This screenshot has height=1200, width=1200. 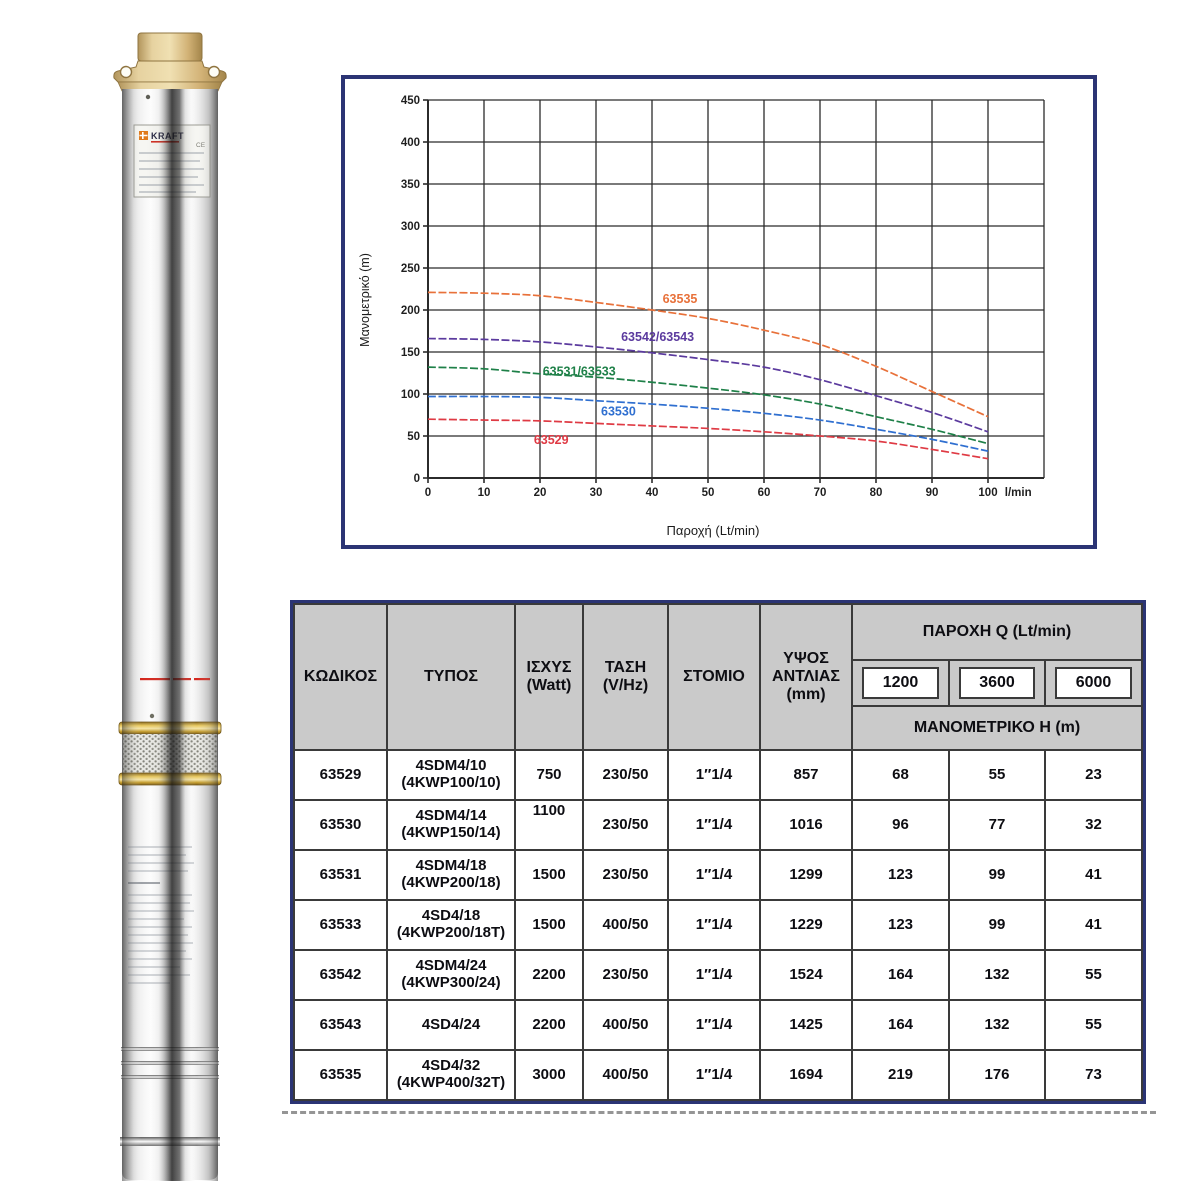 What do you see at coordinates (579, 371) in the screenshot?
I see `svg-text: 63531/63533` at bounding box center [579, 371].